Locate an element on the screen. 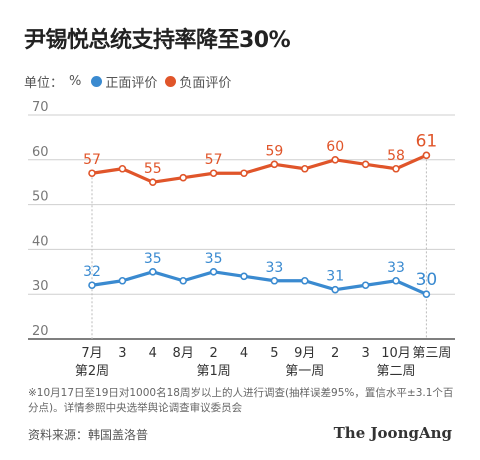 The image size is (480, 460). x-tick-label-2: 4 is located at coordinates (153, 353).